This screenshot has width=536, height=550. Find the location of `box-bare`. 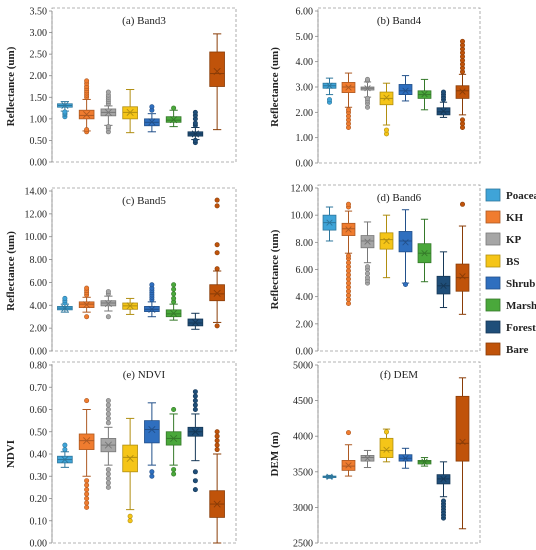

box-bare is located at coordinates (217, 486).